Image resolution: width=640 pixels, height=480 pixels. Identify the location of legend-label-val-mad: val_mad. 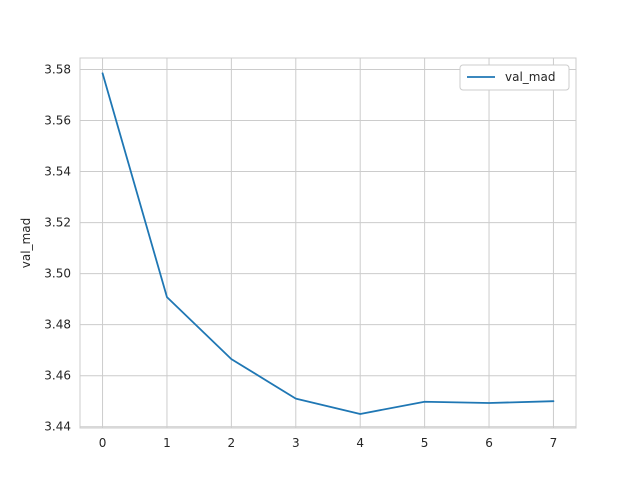
(530, 77).